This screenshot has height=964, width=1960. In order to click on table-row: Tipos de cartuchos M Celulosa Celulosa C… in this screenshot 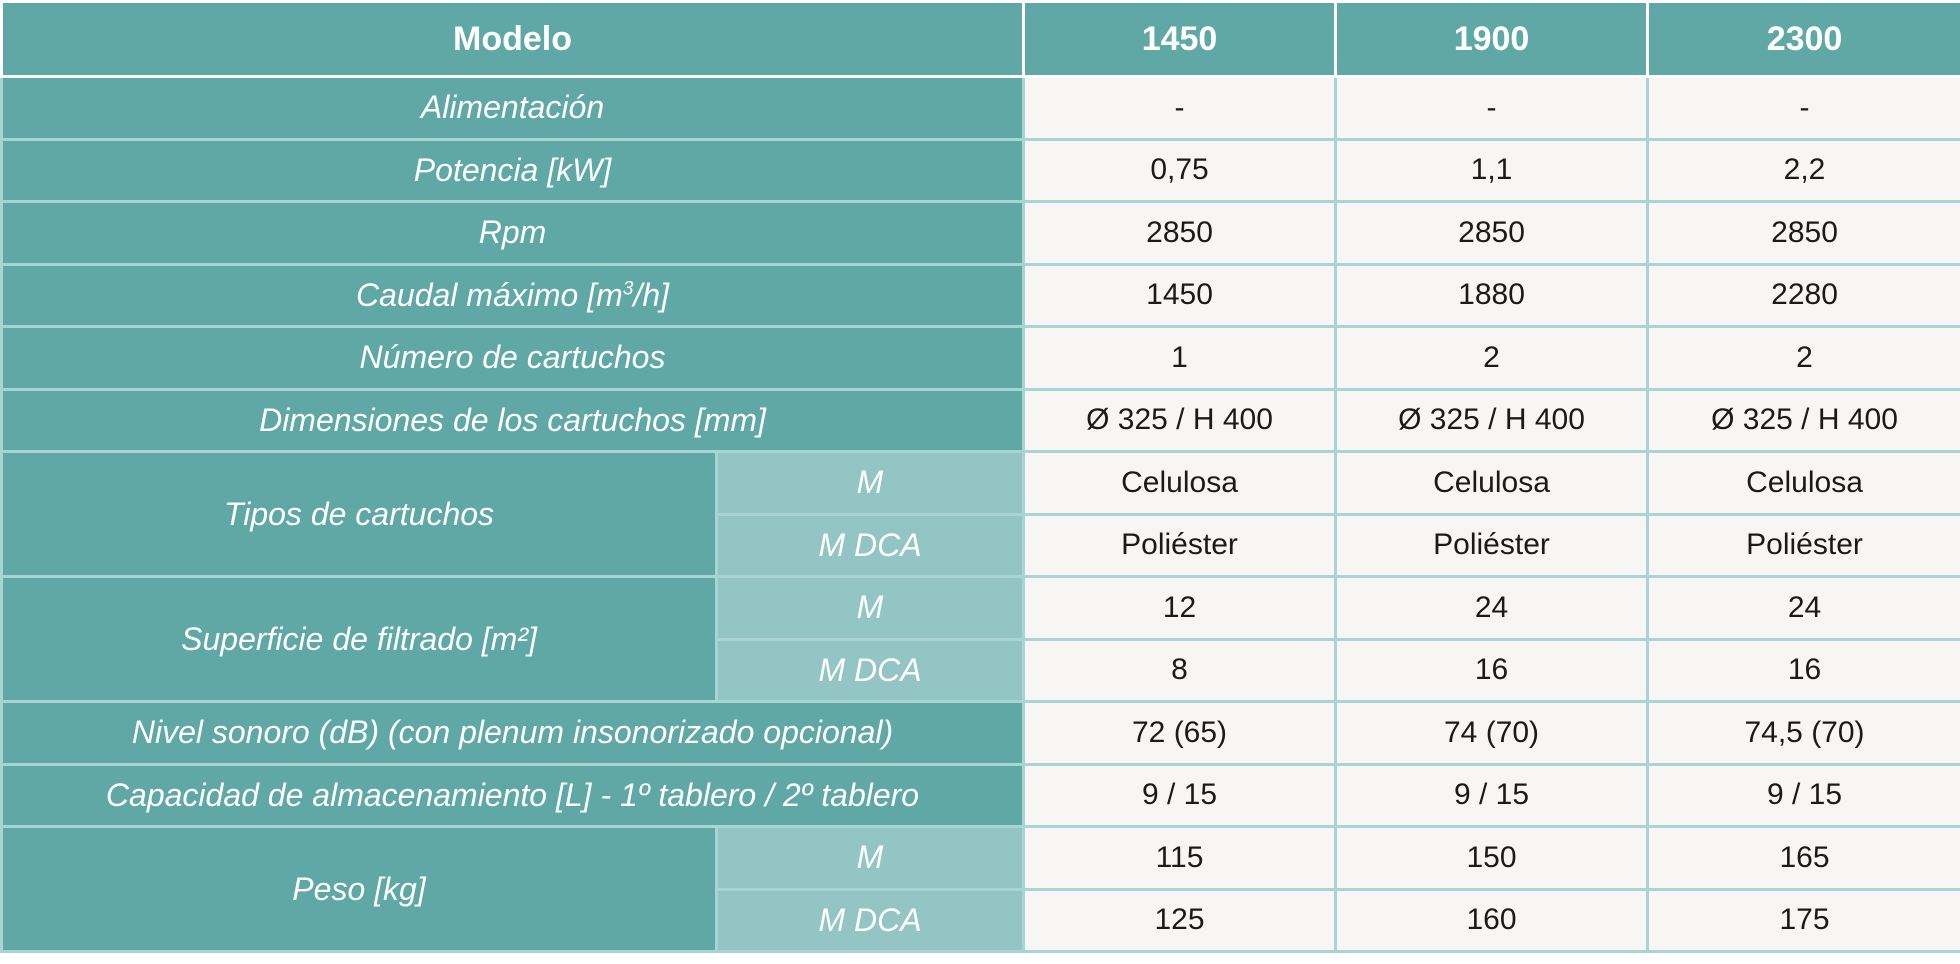, I will do `click(980, 514)`.